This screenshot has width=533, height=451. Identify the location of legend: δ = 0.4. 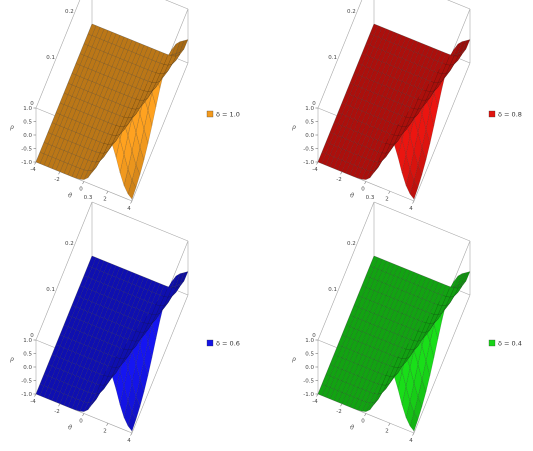
(505, 343).